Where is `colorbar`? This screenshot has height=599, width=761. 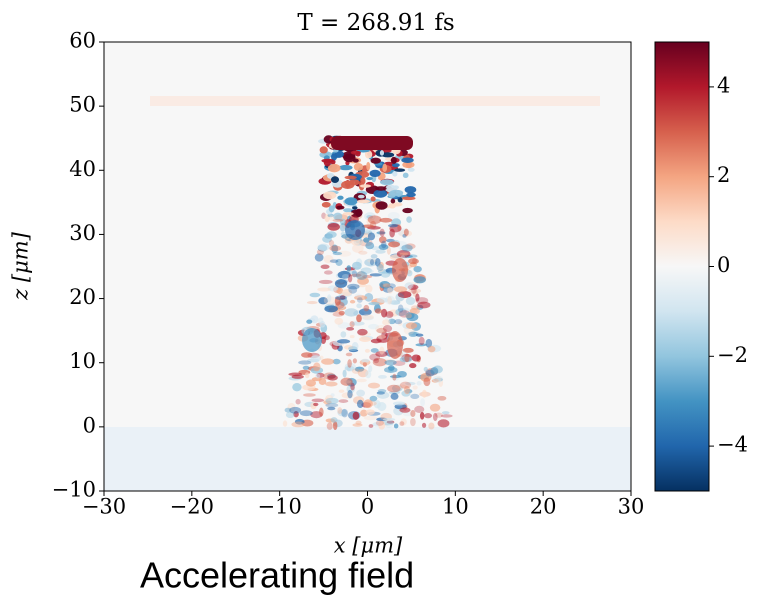 colorbar is located at coordinates (682, 266).